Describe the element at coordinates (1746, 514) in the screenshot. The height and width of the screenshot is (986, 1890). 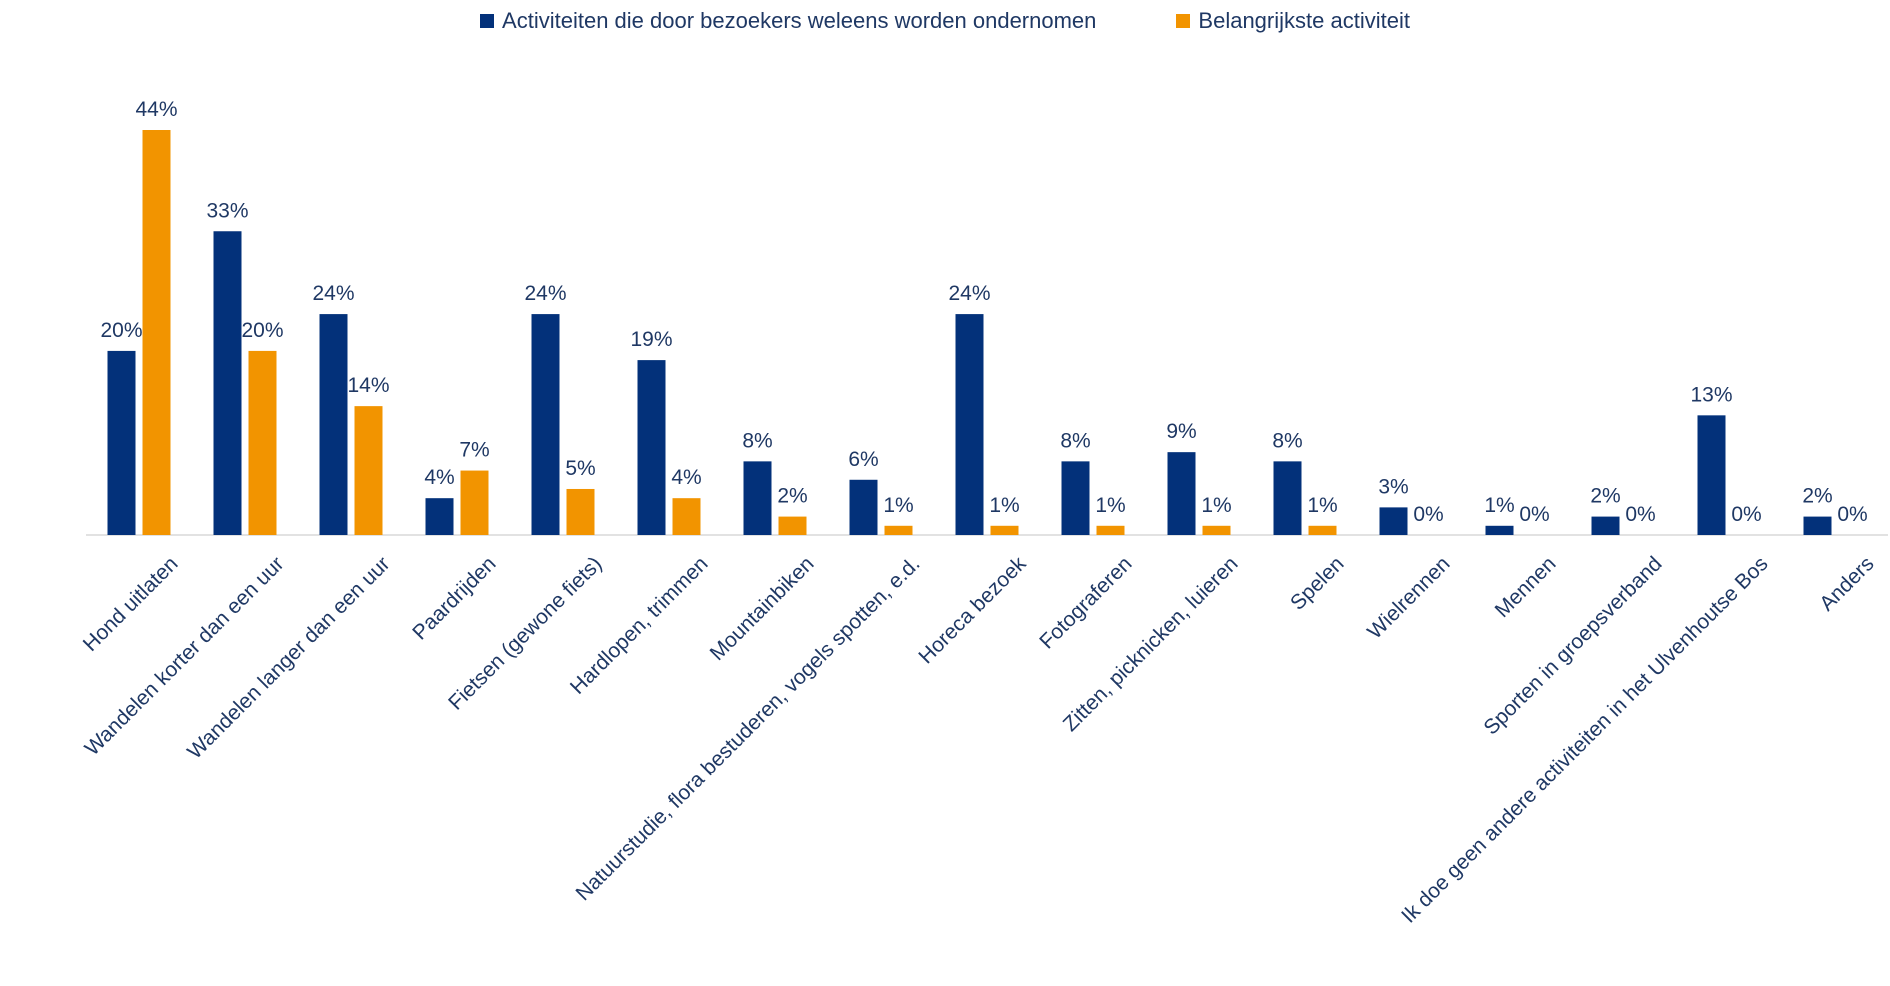
I see `data-label-series-2-15: 0%` at that location.